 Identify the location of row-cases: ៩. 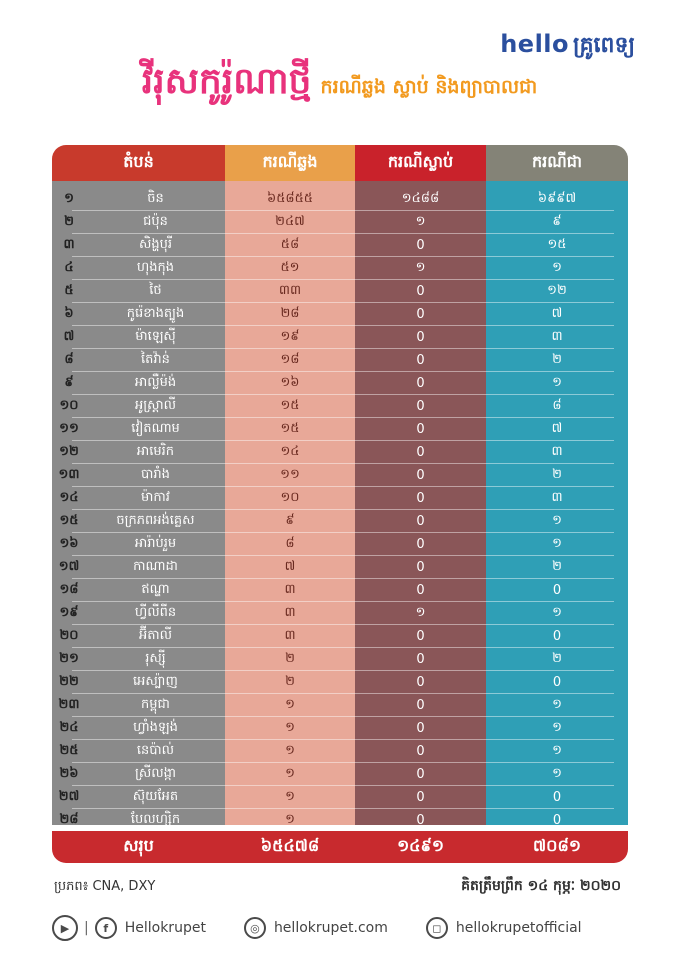
(290, 520).